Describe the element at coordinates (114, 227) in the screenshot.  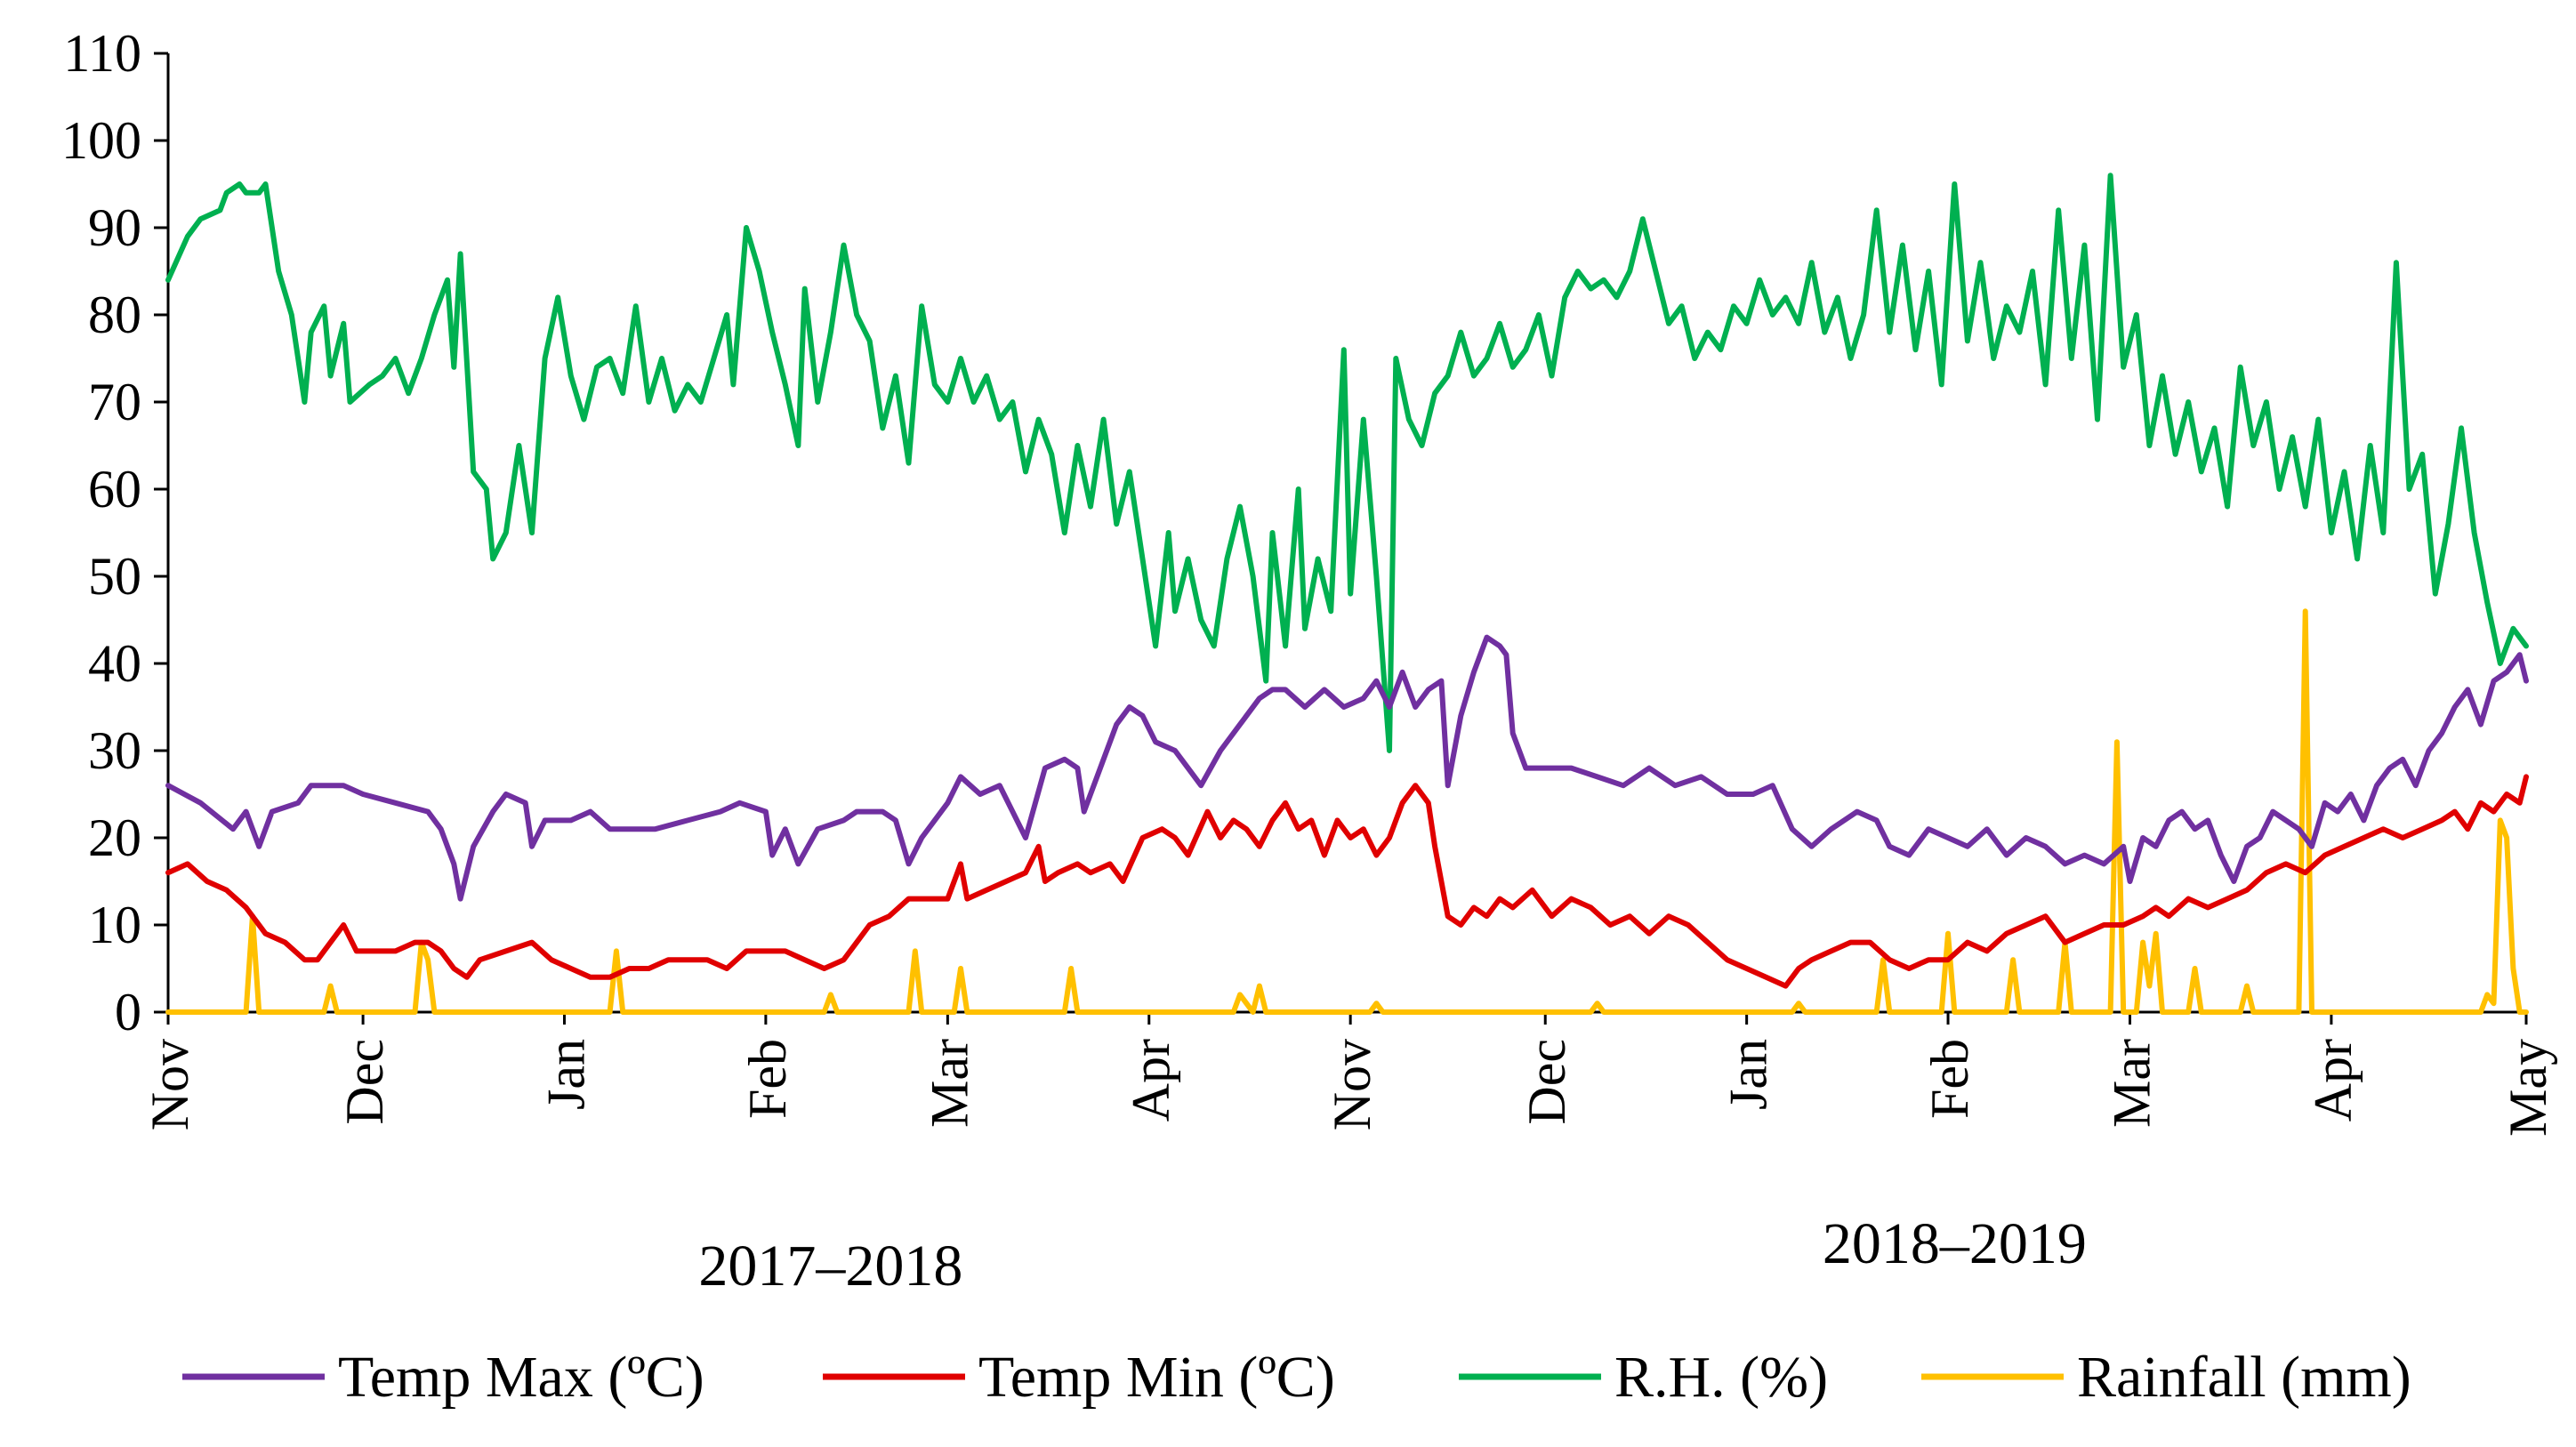
I see `y-tick-label: 90` at that location.